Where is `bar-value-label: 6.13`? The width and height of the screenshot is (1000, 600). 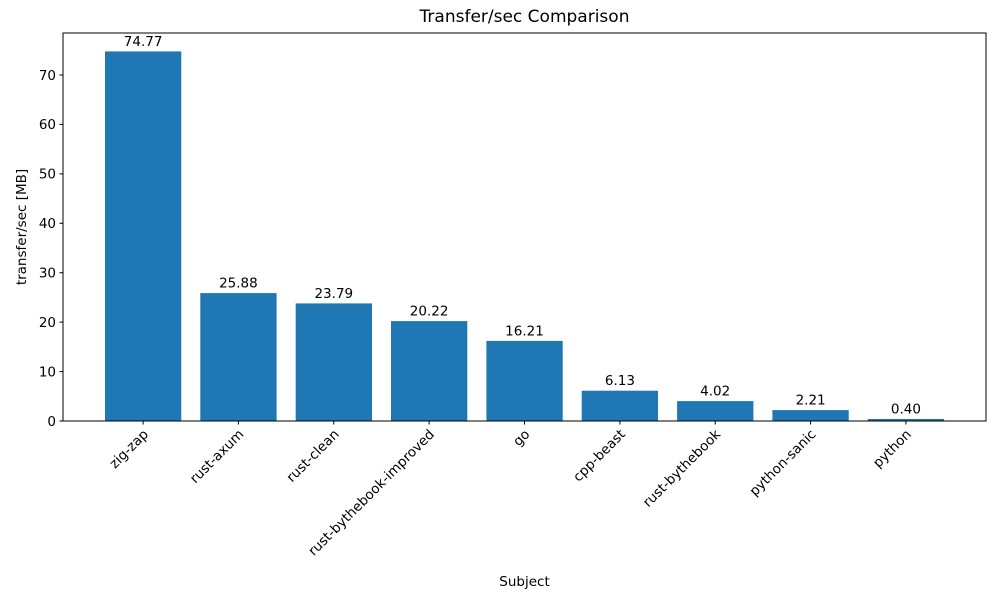 bar-value-label: 6.13 is located at coordinates (620, 381).